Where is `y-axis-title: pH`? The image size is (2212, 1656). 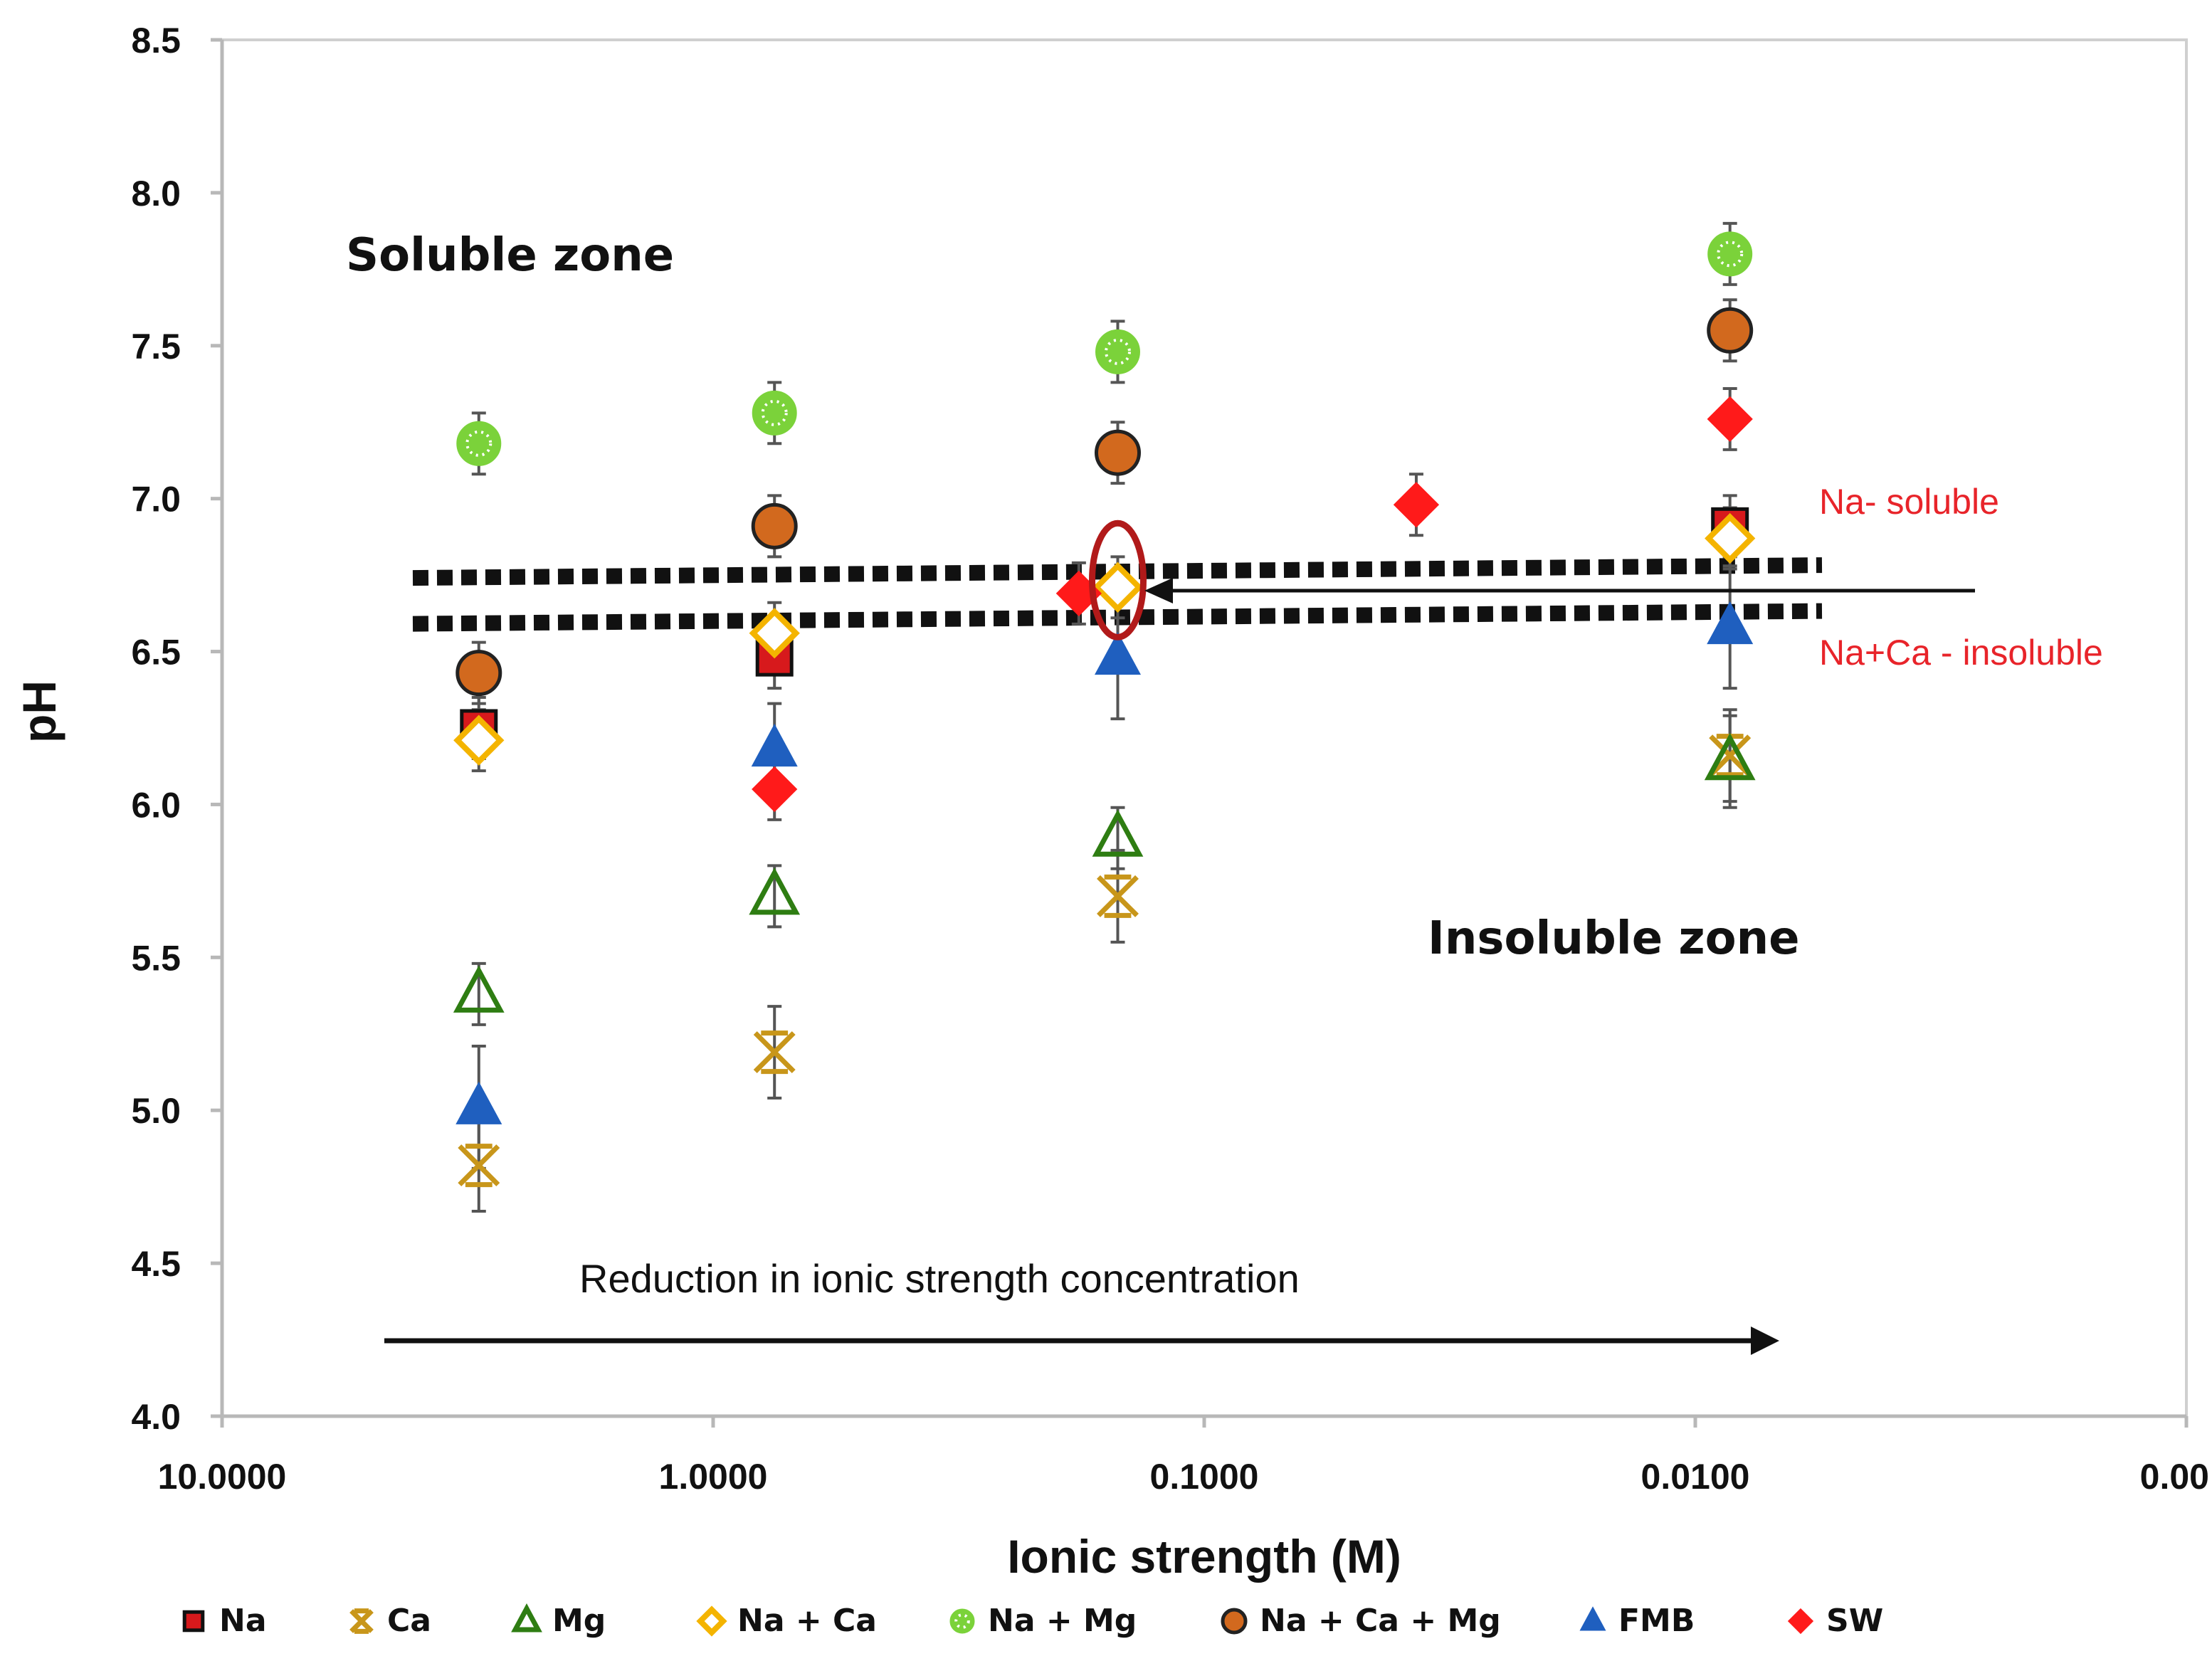 y-axis-title: pH is located at coordinates (39, 711).